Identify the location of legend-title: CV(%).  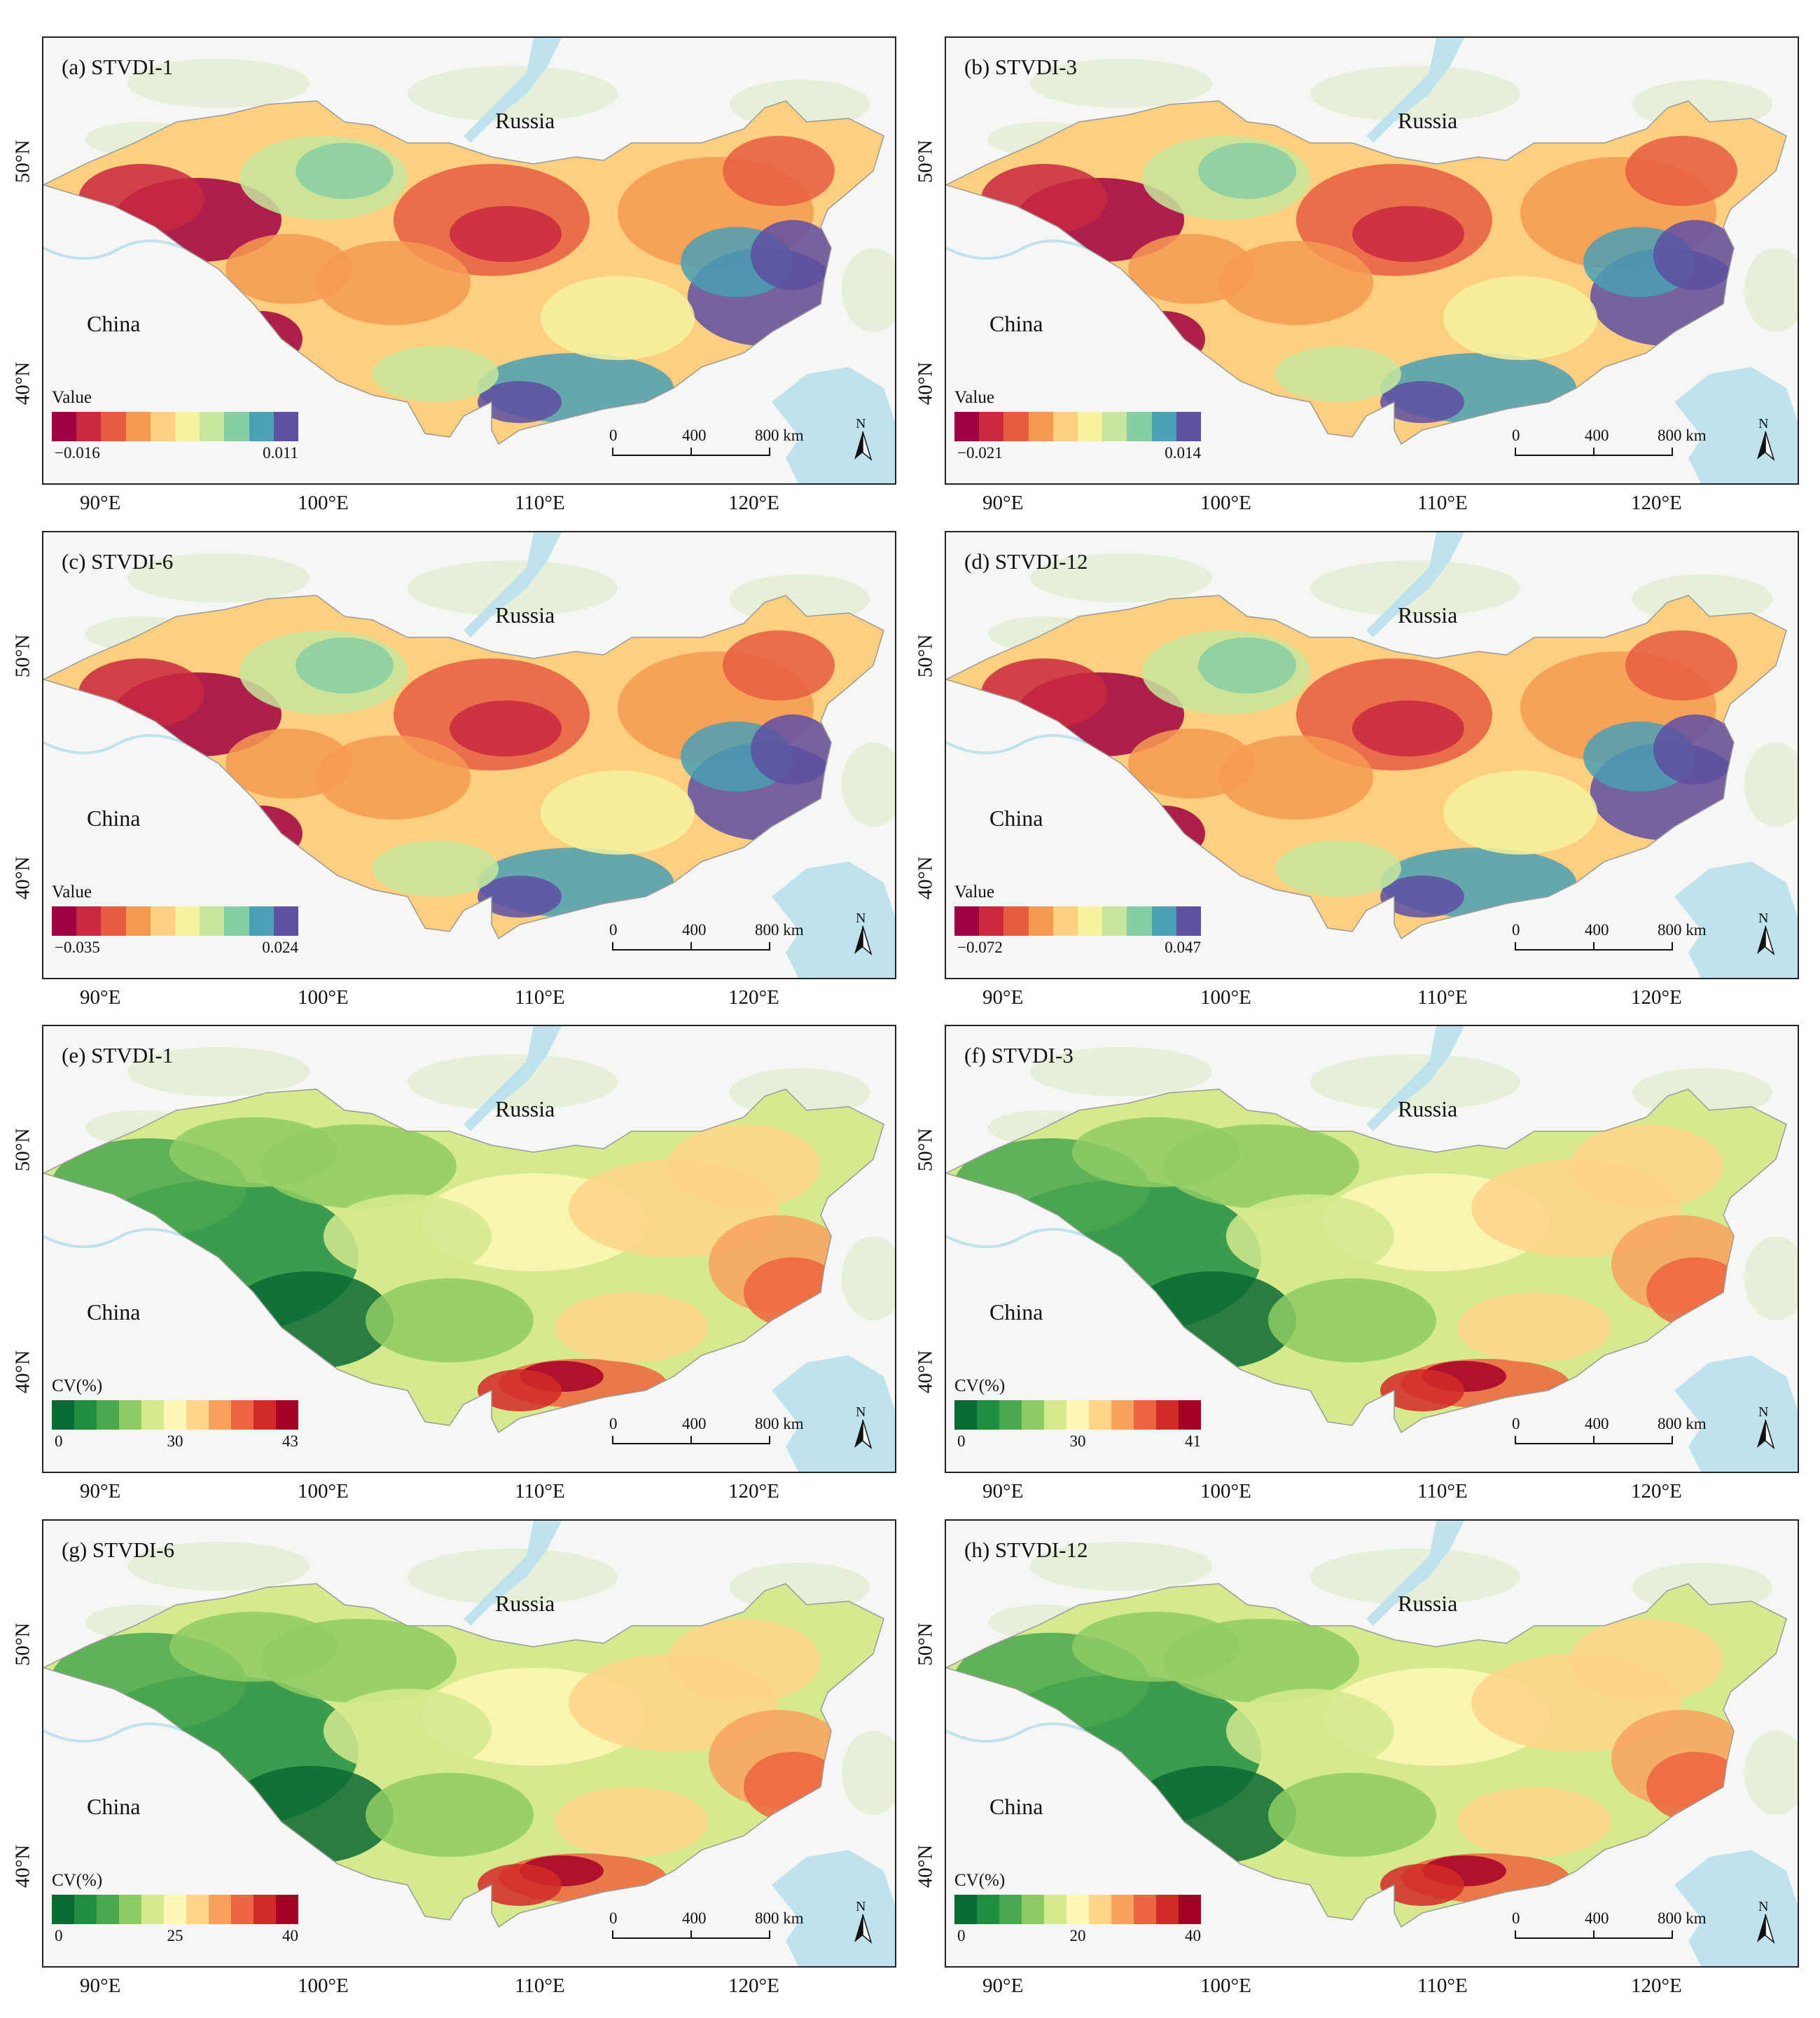
(980, 1385).